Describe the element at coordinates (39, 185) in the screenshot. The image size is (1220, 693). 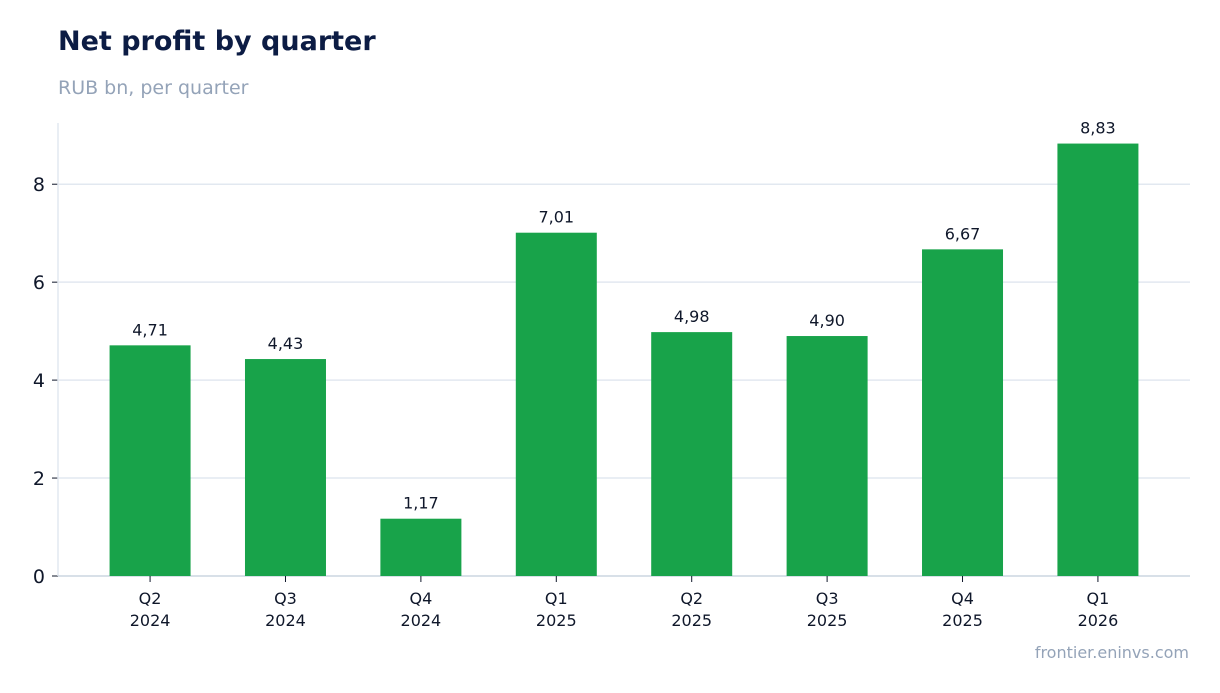
I see `y-tick-label: 8` at that location.